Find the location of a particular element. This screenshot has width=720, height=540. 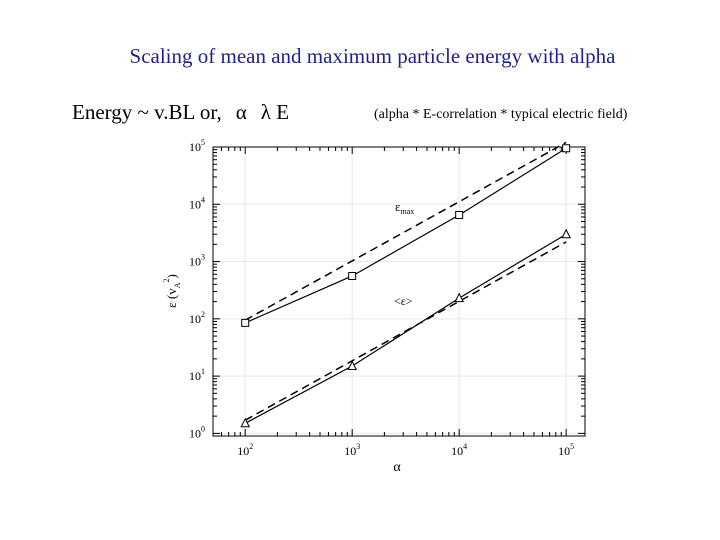

y-tick-label: 10⁵ is located at coordinates (197, 146).